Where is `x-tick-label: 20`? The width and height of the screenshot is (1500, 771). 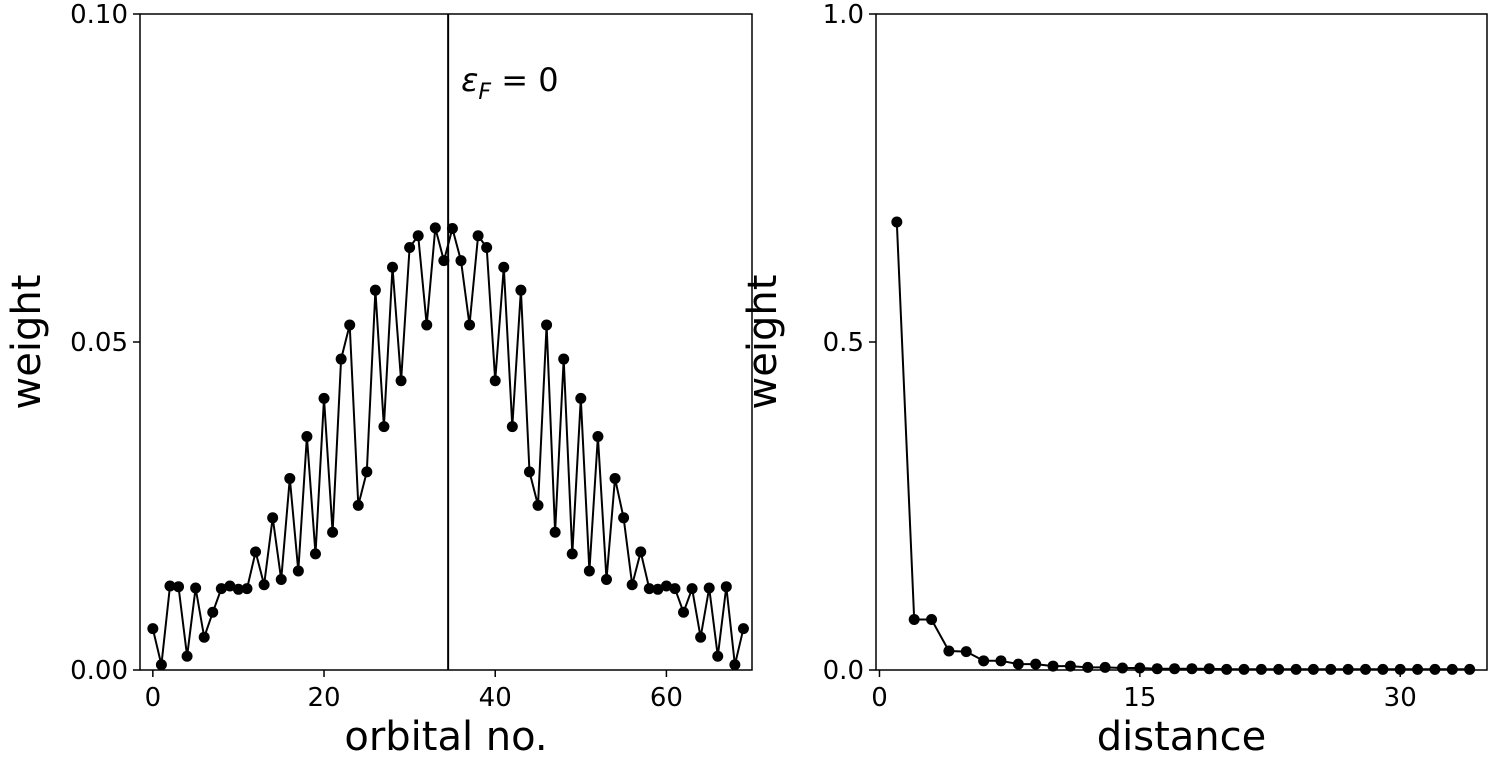
x-tick-label: 20 is located at coordinates (323, 698).